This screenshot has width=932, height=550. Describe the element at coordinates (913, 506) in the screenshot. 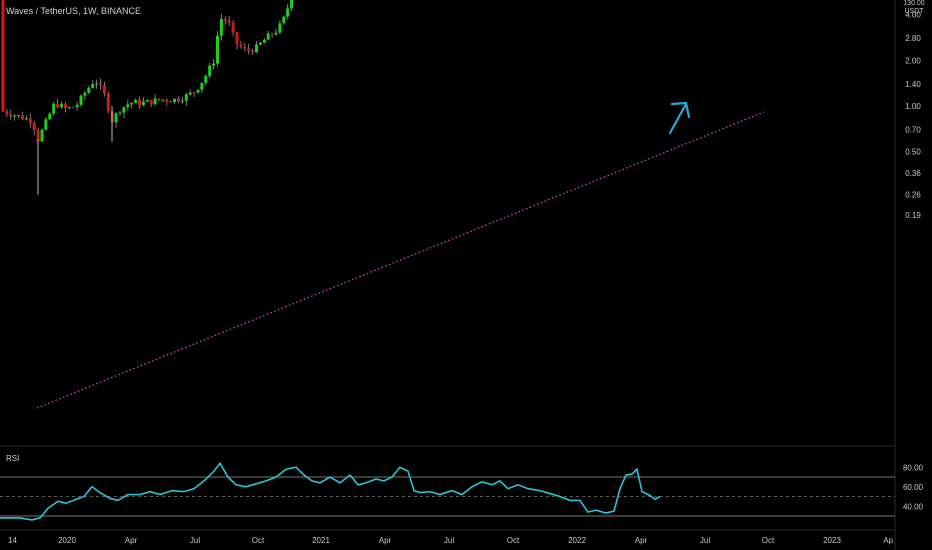

I see `rsi-tick-label: 40.00` at that location.